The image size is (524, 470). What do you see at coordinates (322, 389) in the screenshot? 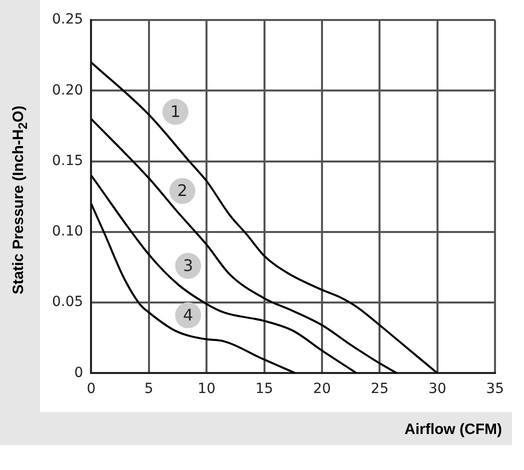
I see `x-tick-label: 20` at bounding box center [322, 389].